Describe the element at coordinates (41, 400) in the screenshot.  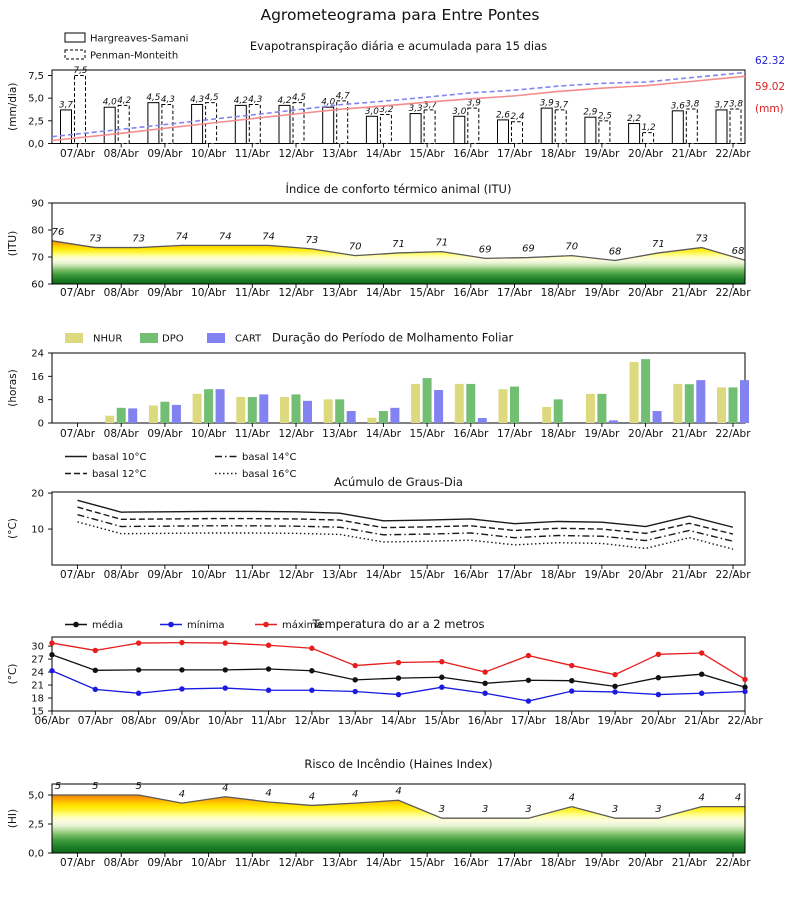
I see `y-tick-label: 8` at that location.